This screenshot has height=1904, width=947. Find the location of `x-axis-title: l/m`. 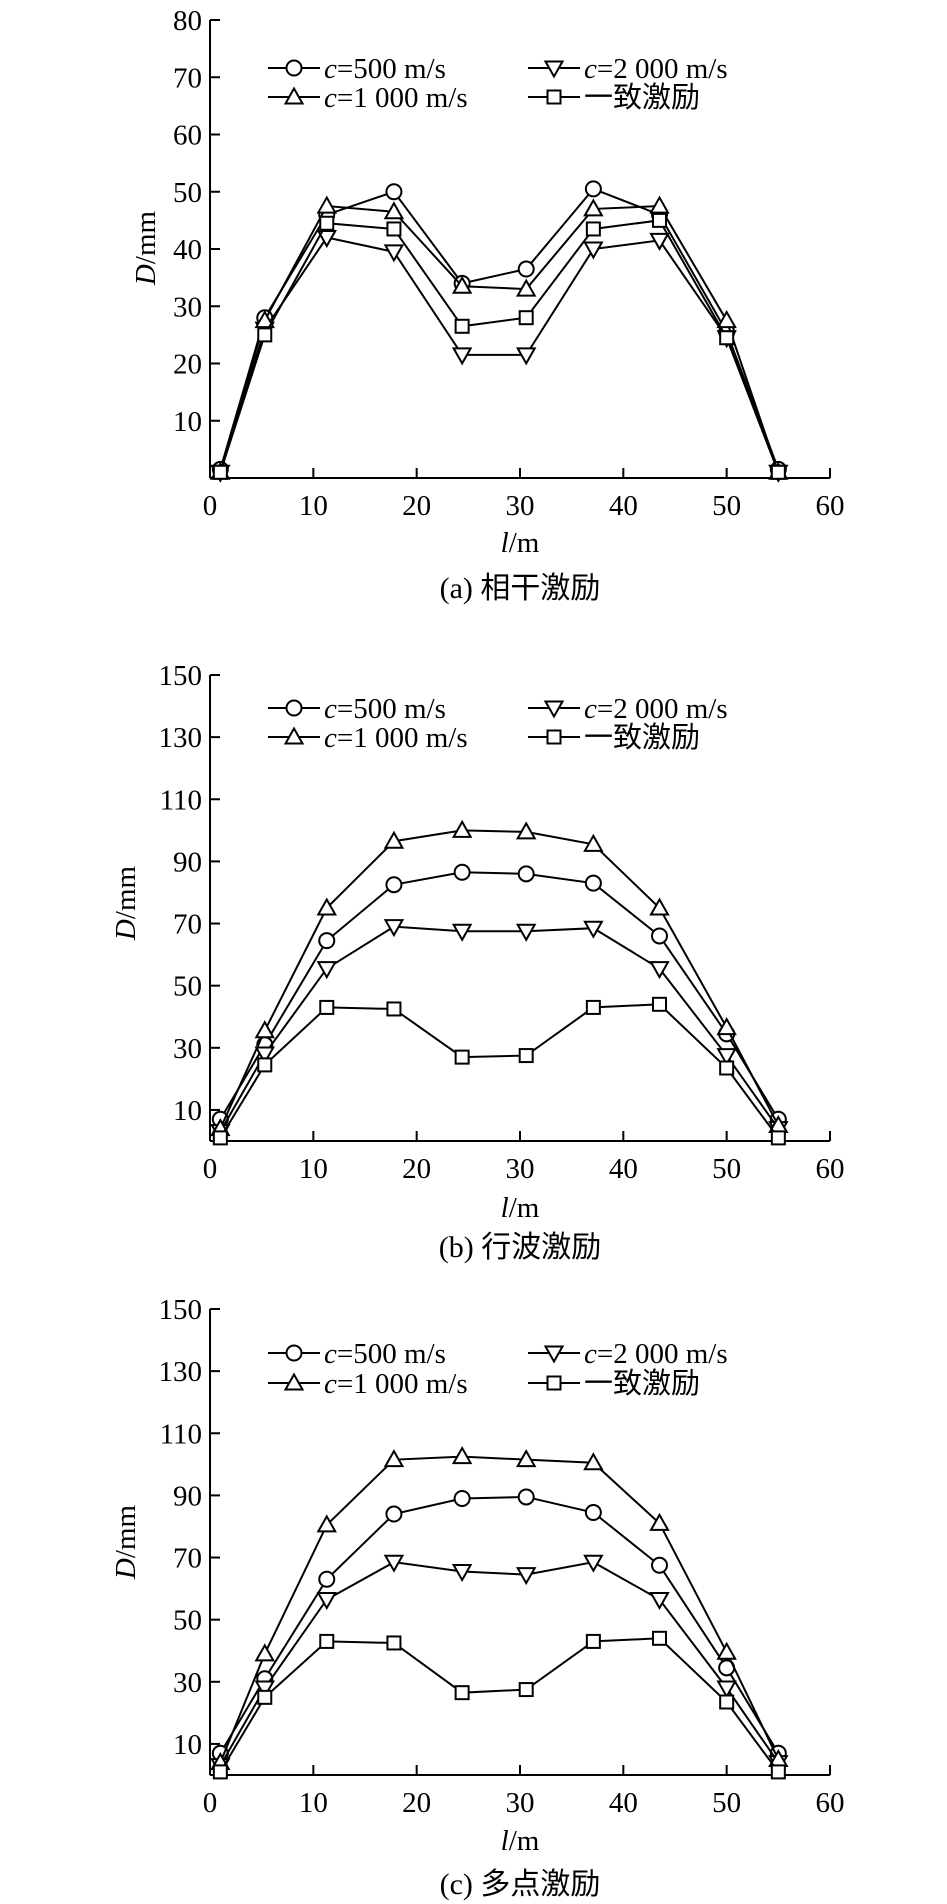

x-axis-title: l/m is located at coordinates (520, 1841).